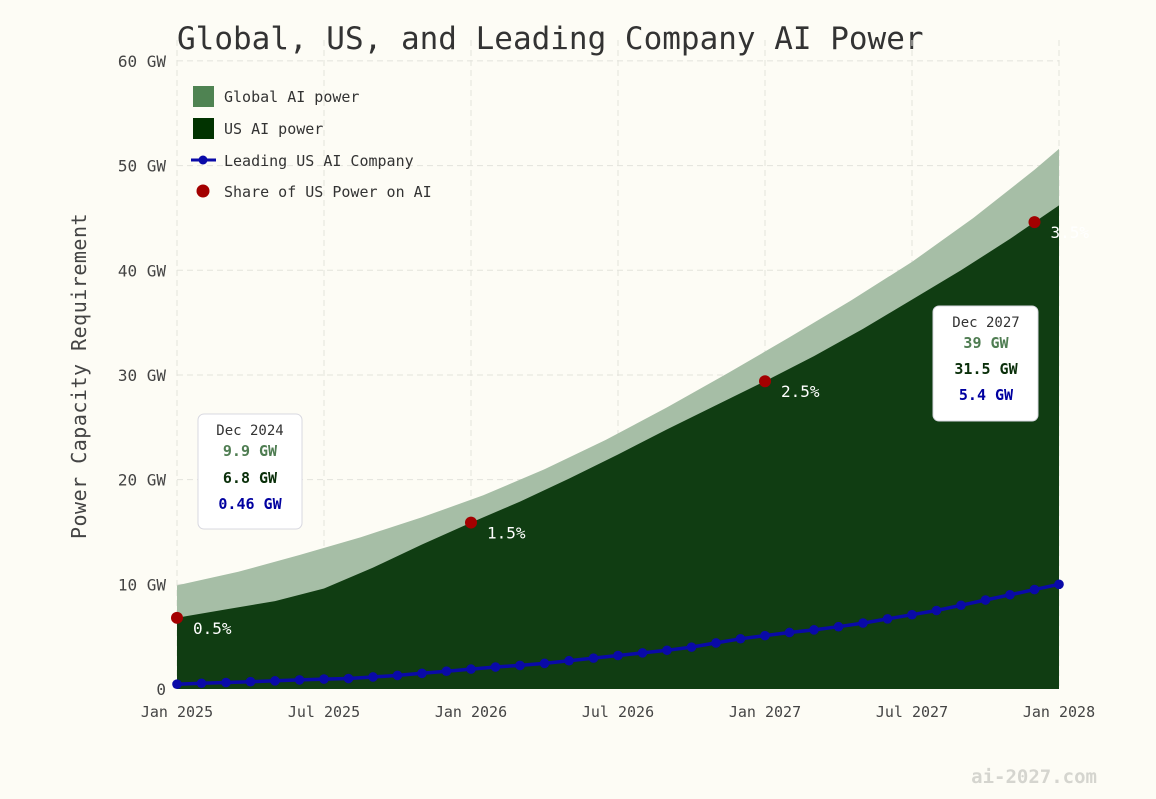  I want to click on y-tick-label: 10 GW, so click(142, 584).